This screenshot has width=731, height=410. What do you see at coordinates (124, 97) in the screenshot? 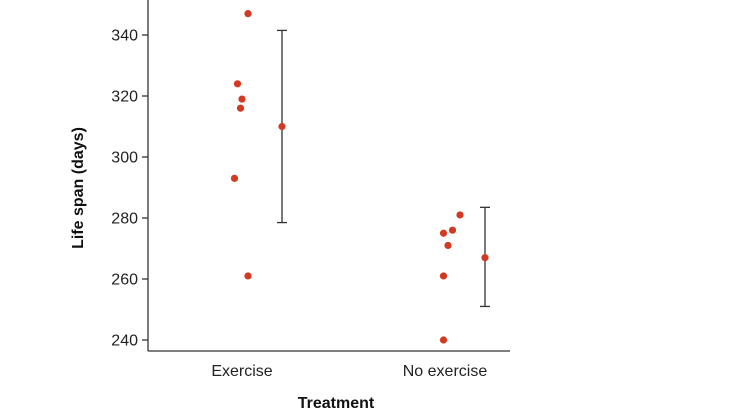
I see `y-tick-label: 320` at bounding box center [124, 97].